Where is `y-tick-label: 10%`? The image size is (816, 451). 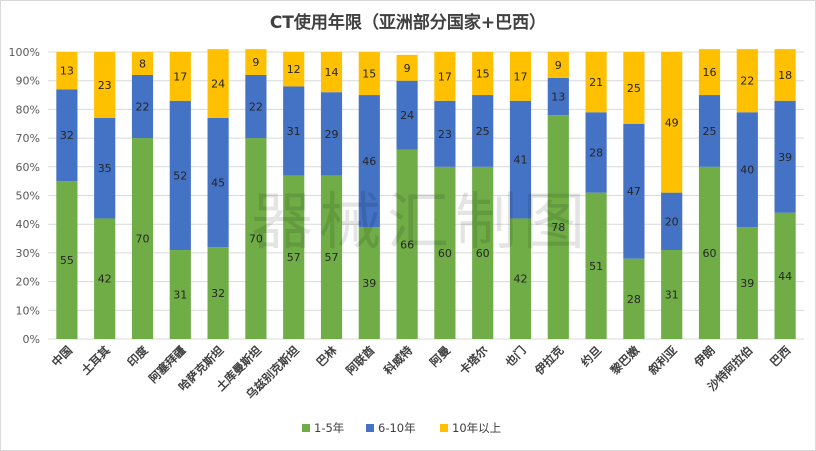 y-tick-label: 10% is located at coordinates (28, 310).